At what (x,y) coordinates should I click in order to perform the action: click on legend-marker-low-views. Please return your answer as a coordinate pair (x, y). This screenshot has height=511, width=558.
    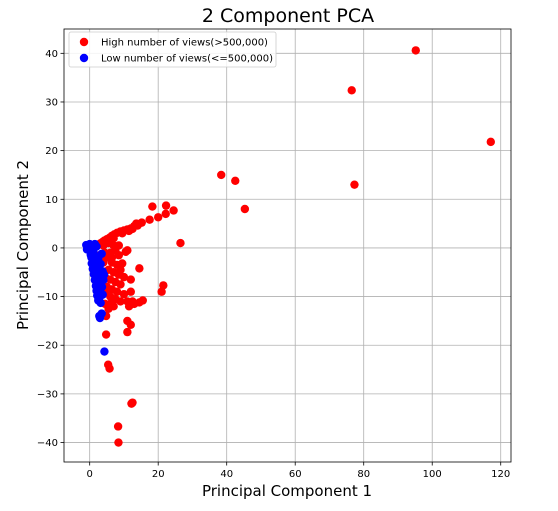
    Looking at the image, I should click on (84, 58).